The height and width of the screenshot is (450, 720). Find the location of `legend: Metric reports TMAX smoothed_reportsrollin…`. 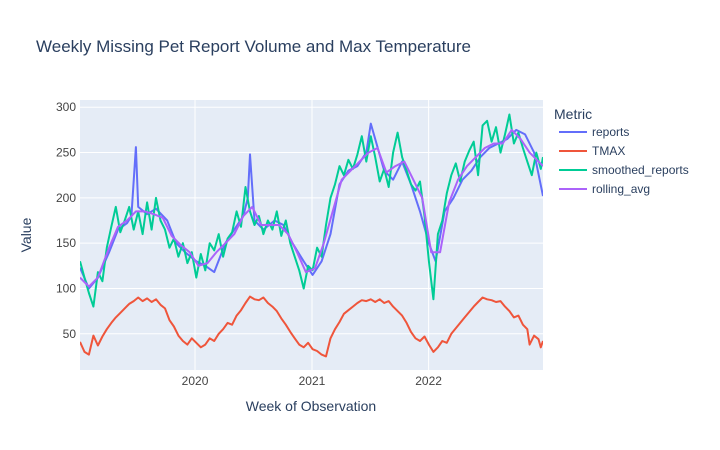

legend: Metric reports TMAX smoothed_reportsrollin… is located at coordinates (621, 151).